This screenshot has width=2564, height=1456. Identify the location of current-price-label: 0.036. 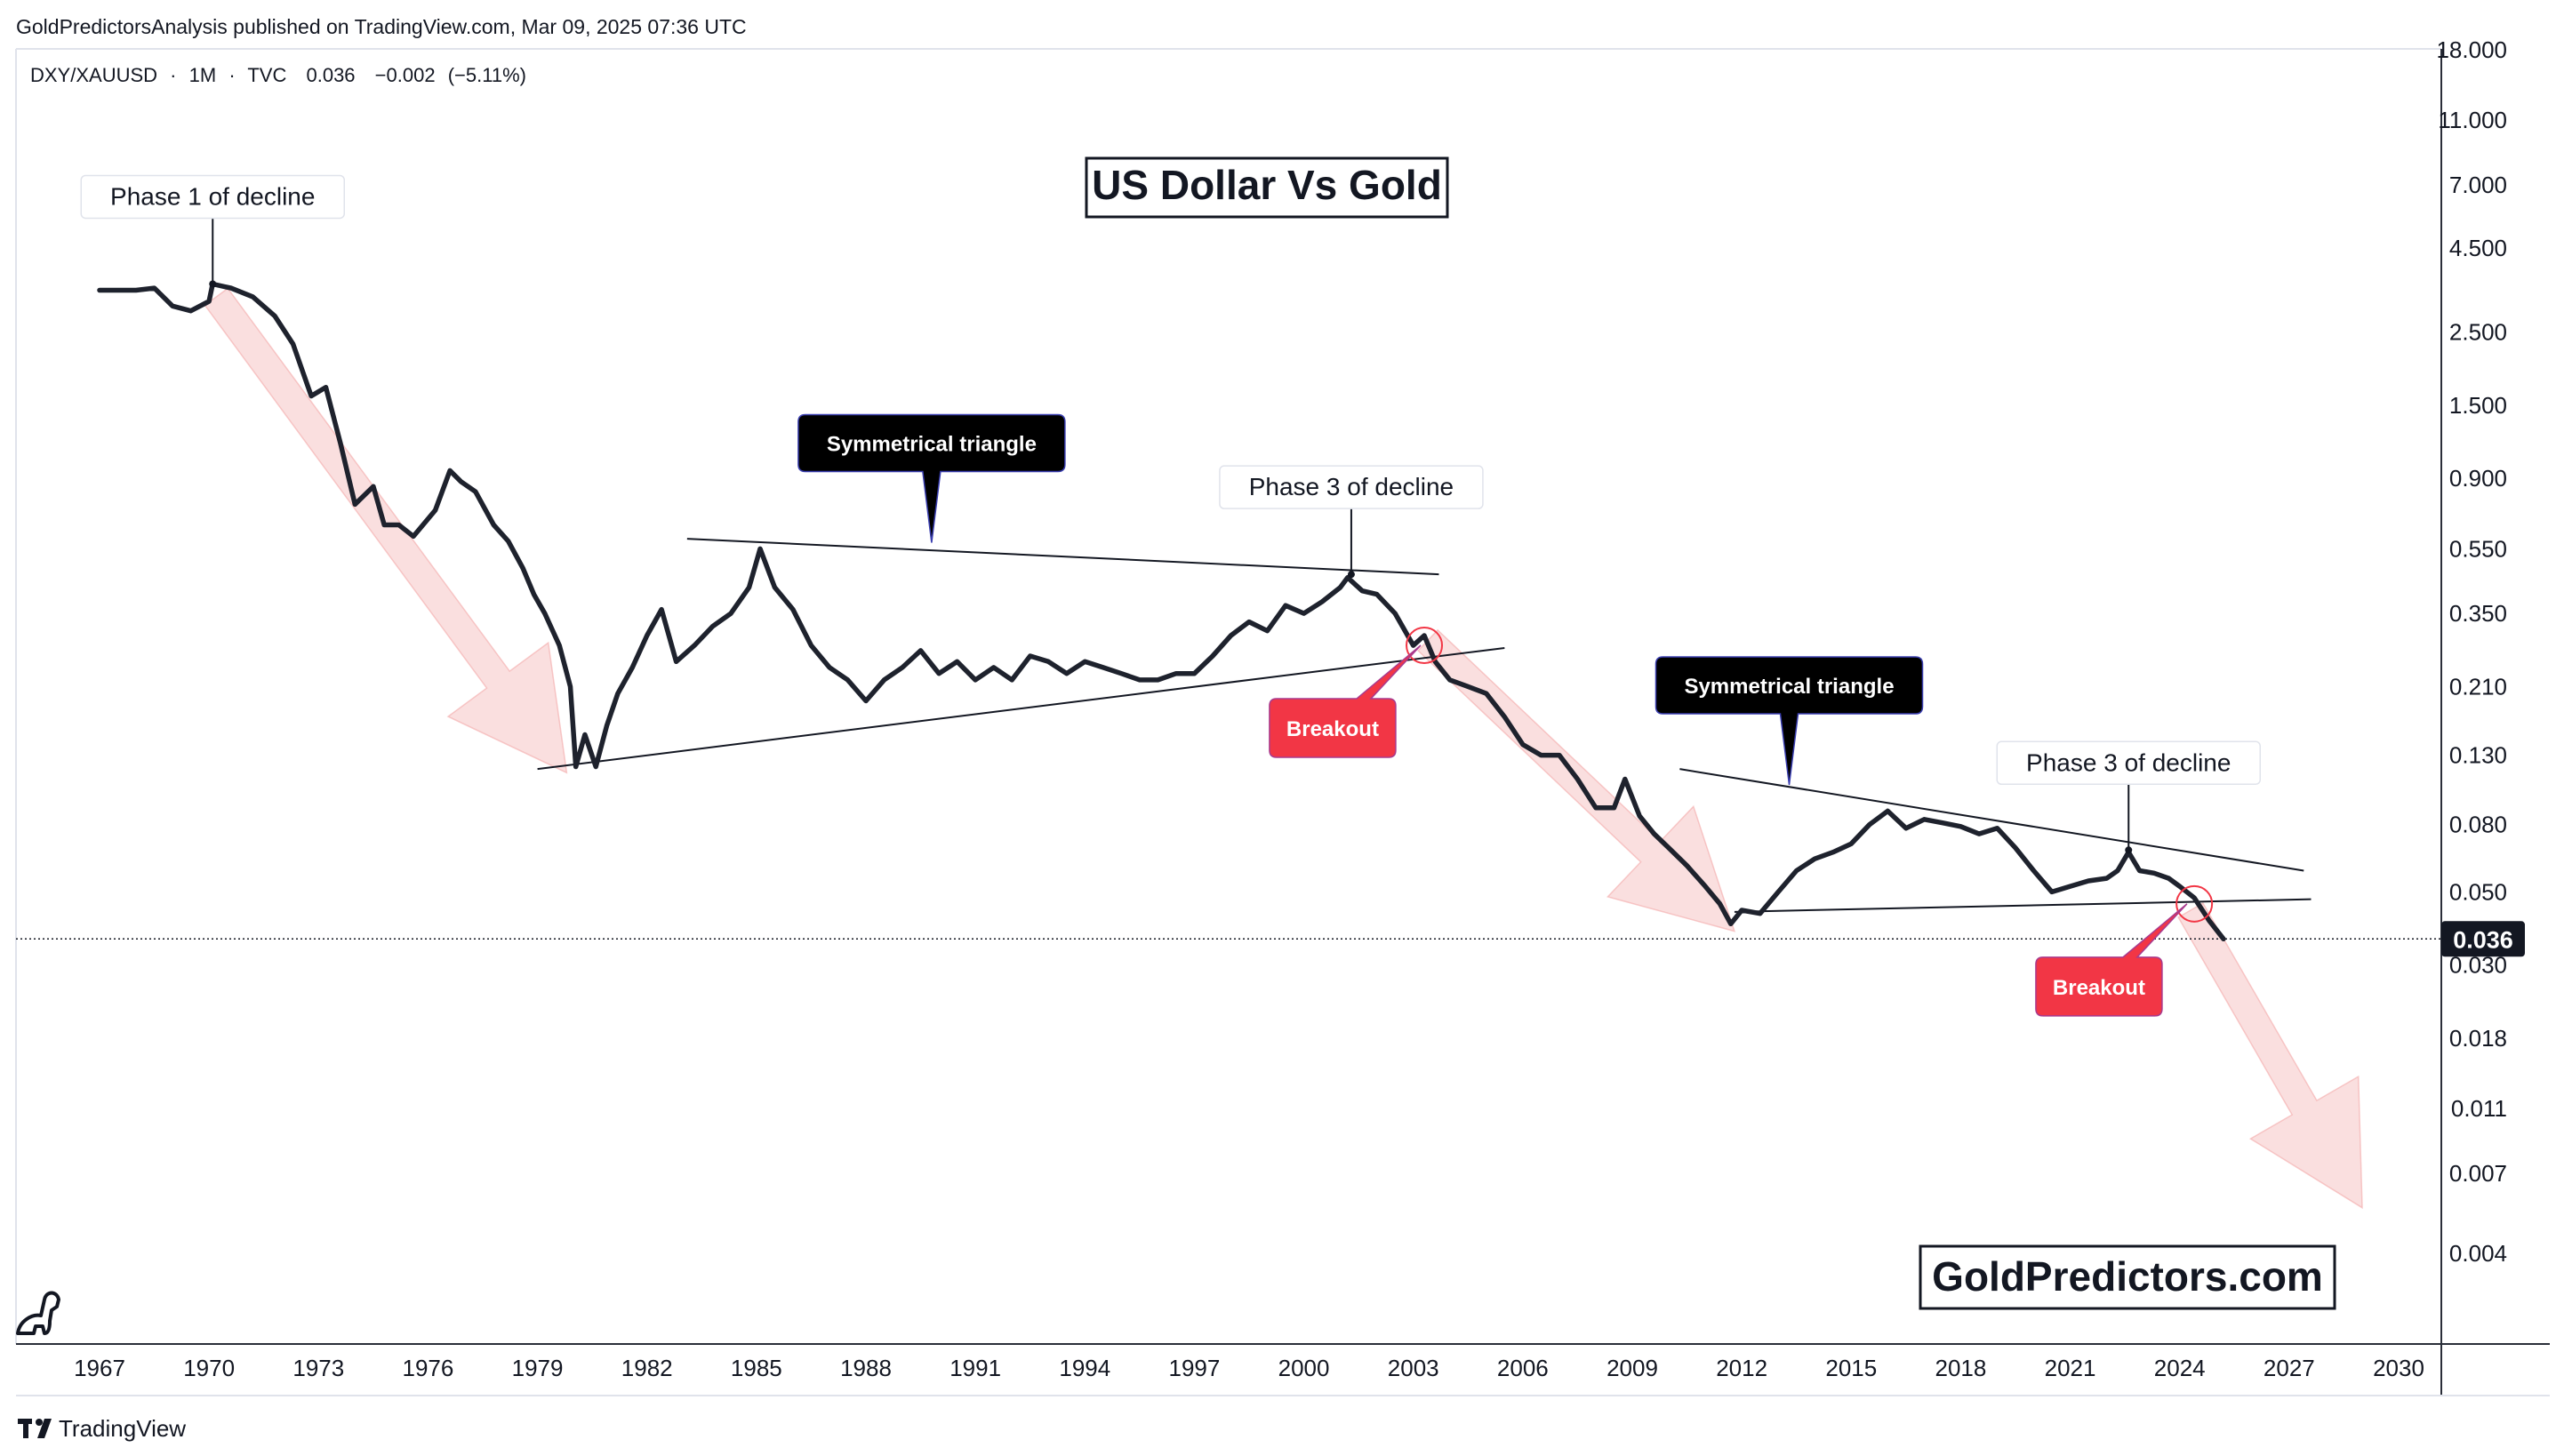
(2483, 939).